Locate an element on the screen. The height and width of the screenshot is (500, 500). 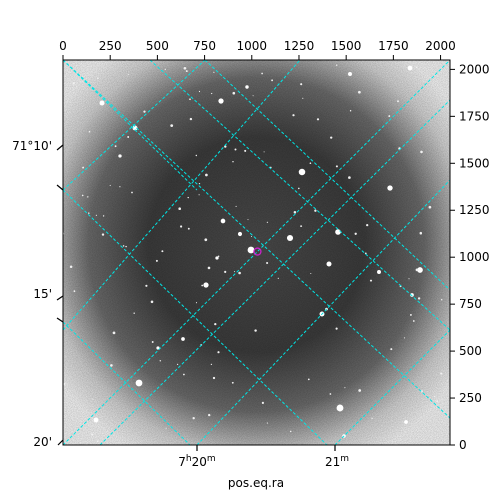
right-tick-label: 250 is located at coordinates (470, 398).